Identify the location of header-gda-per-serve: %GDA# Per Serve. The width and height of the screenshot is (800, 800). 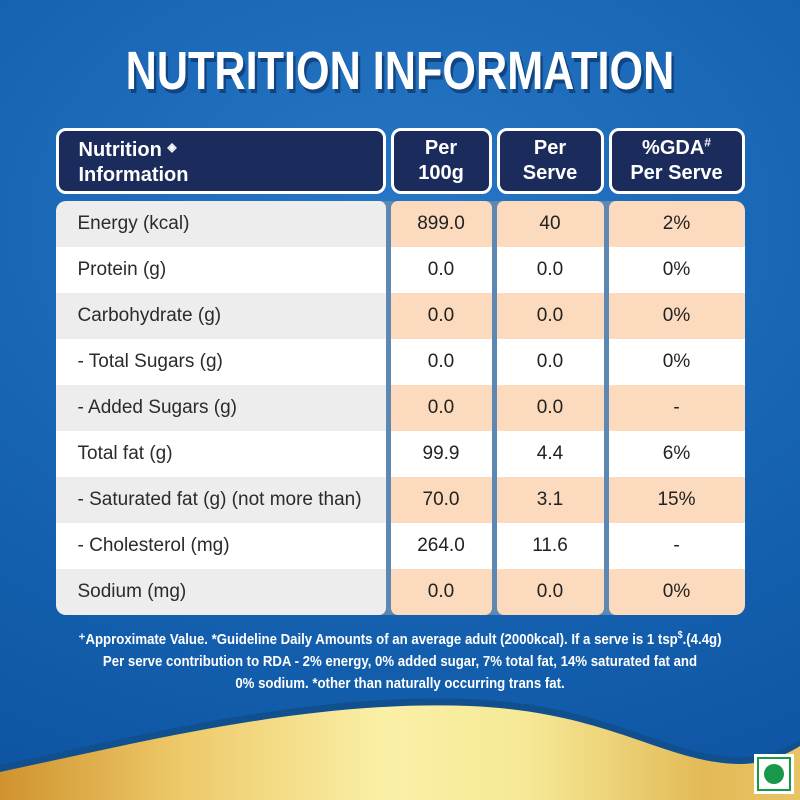
(676, 161).